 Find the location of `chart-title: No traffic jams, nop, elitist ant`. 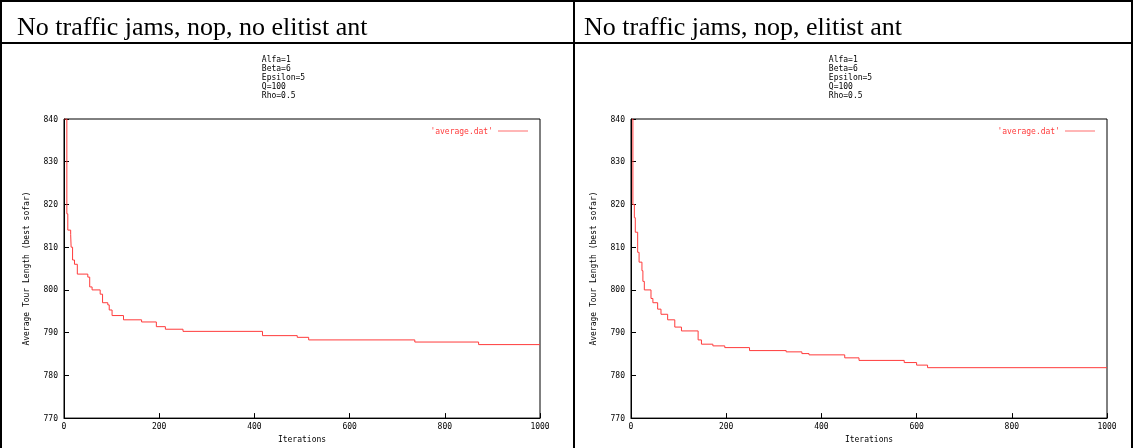

chart-title: No traffic jams, nop, elitist ant is located at coordinates (743, 26).